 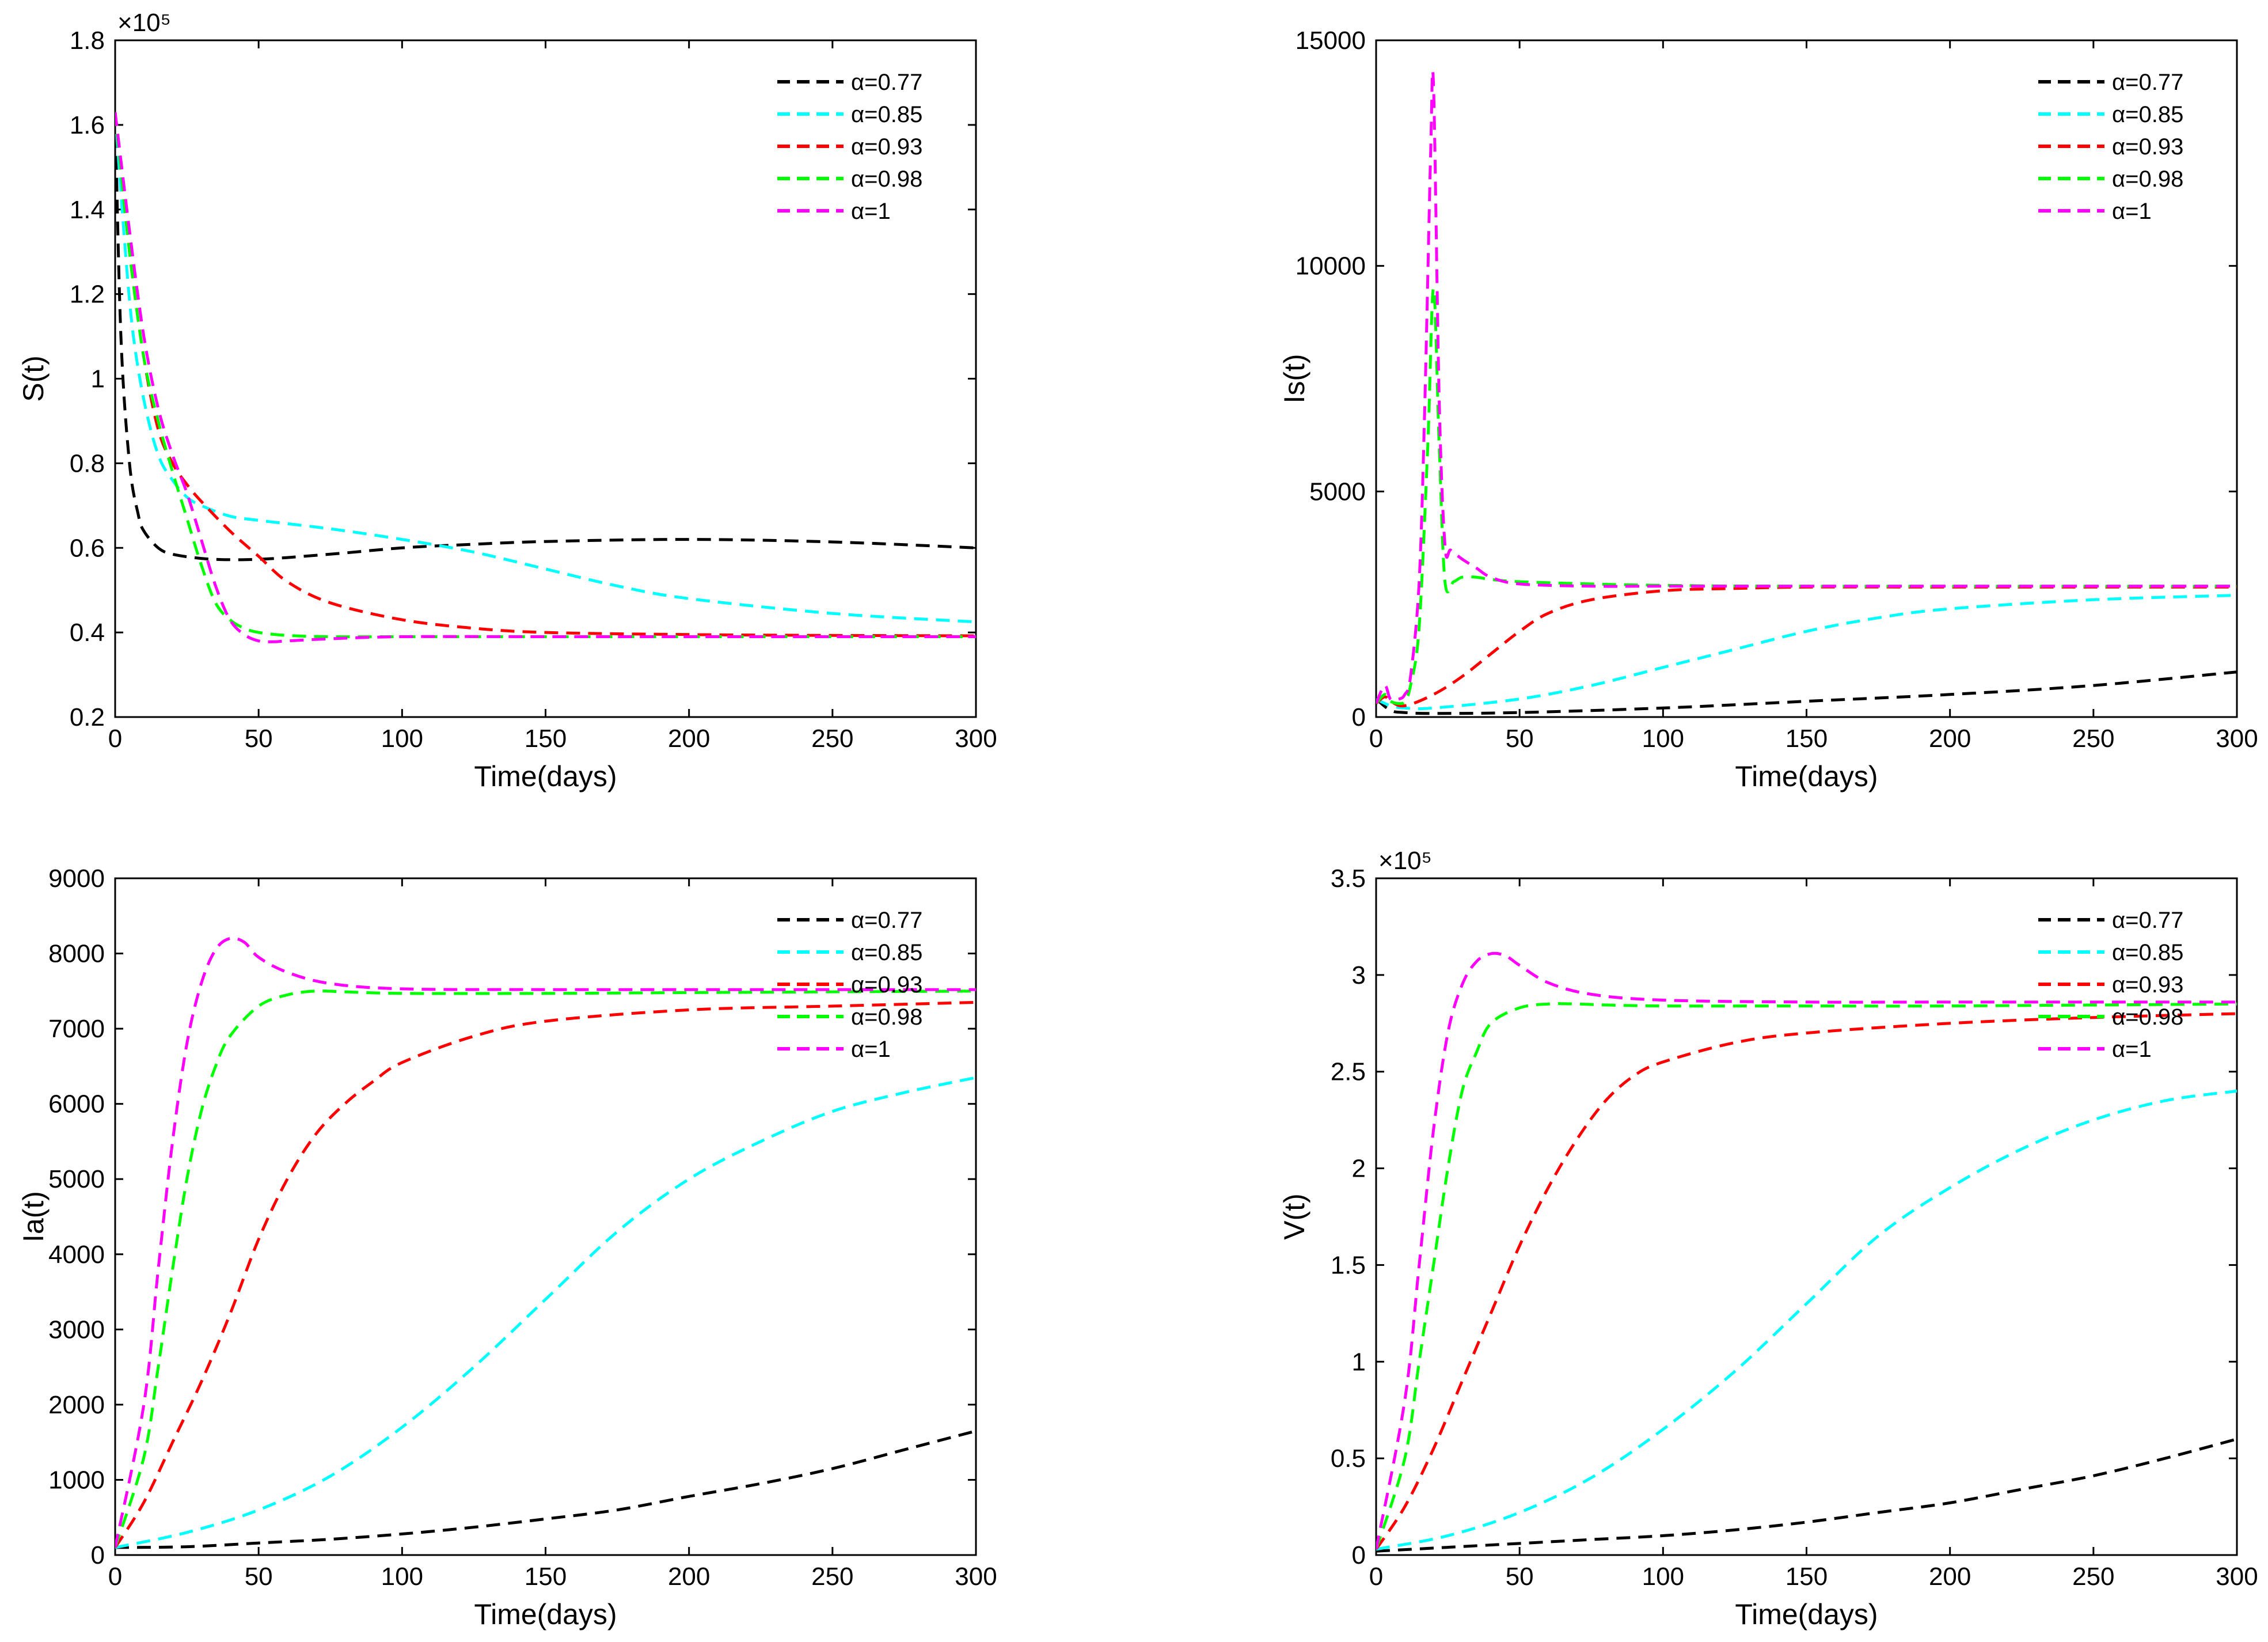 What do you see at coordinates (1331, 266) in the screenshot?
I see `y-tick-label: 10000` at bounding box center [1331, 266].